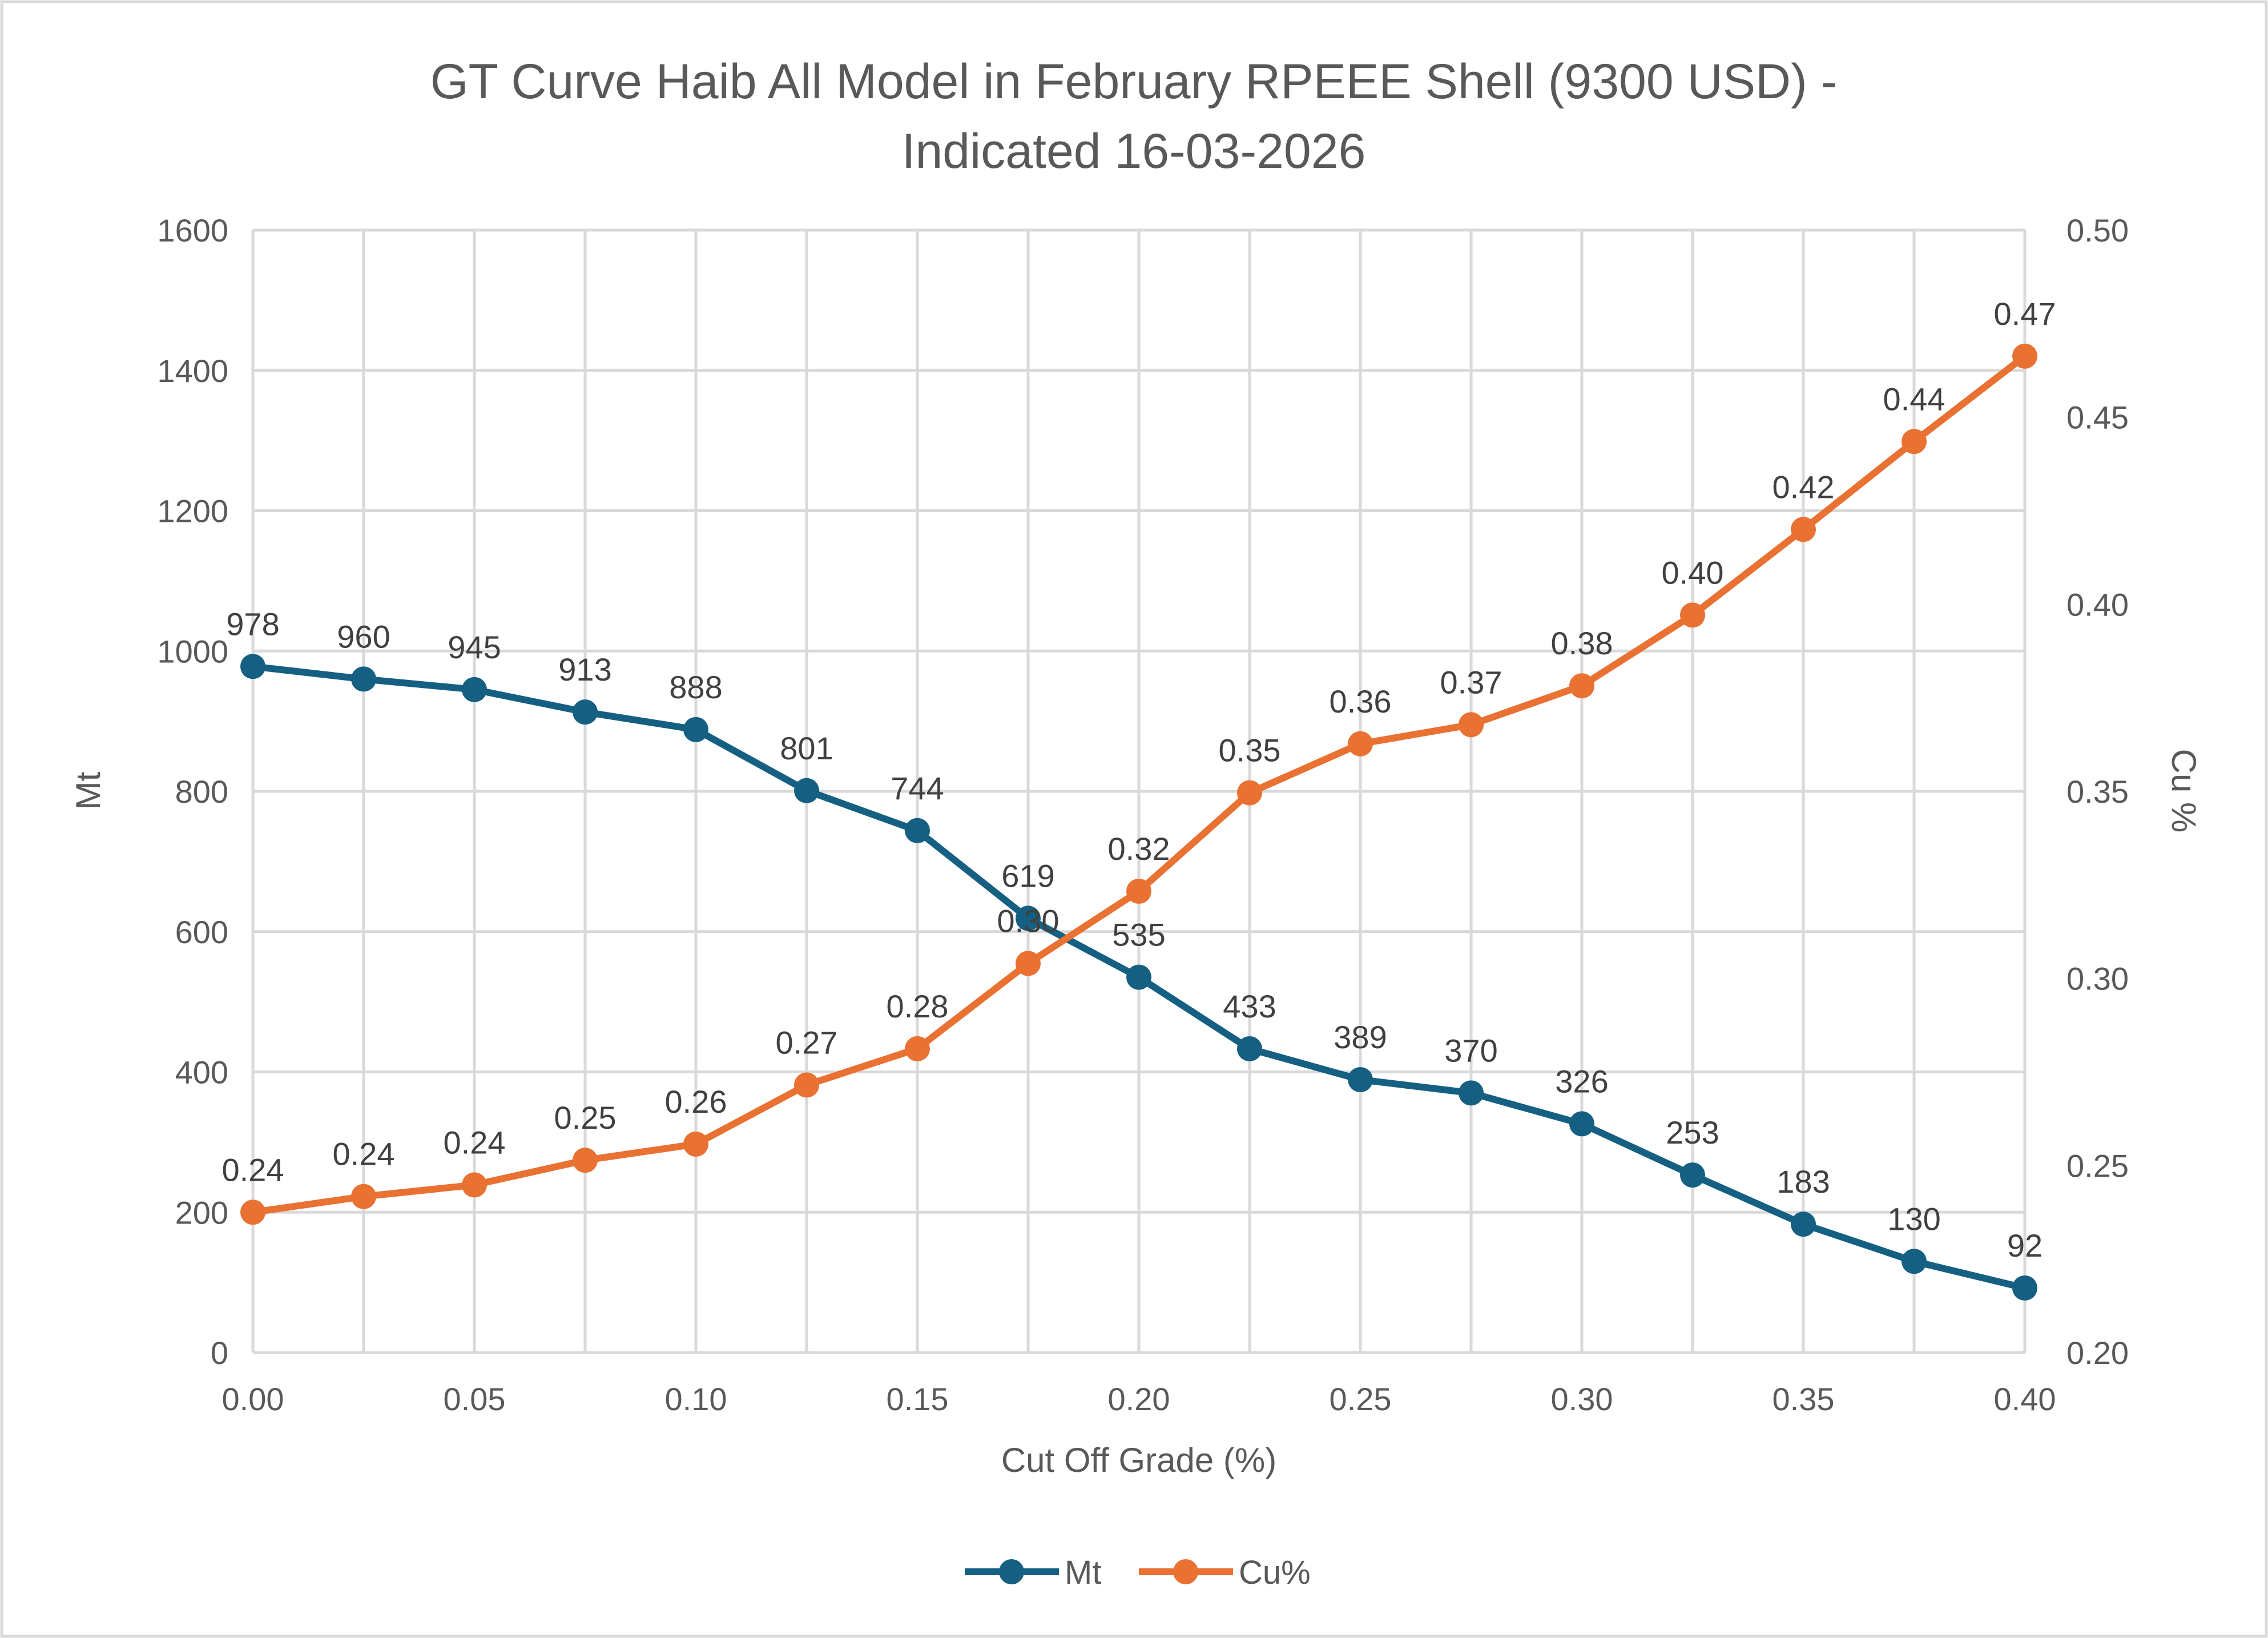 The image size is (2268, 1638). What do you see at coordinates (475, 1399) in the screenshot?
I see `x-tick-label: 0.05` at bounding box center [475, 1399].